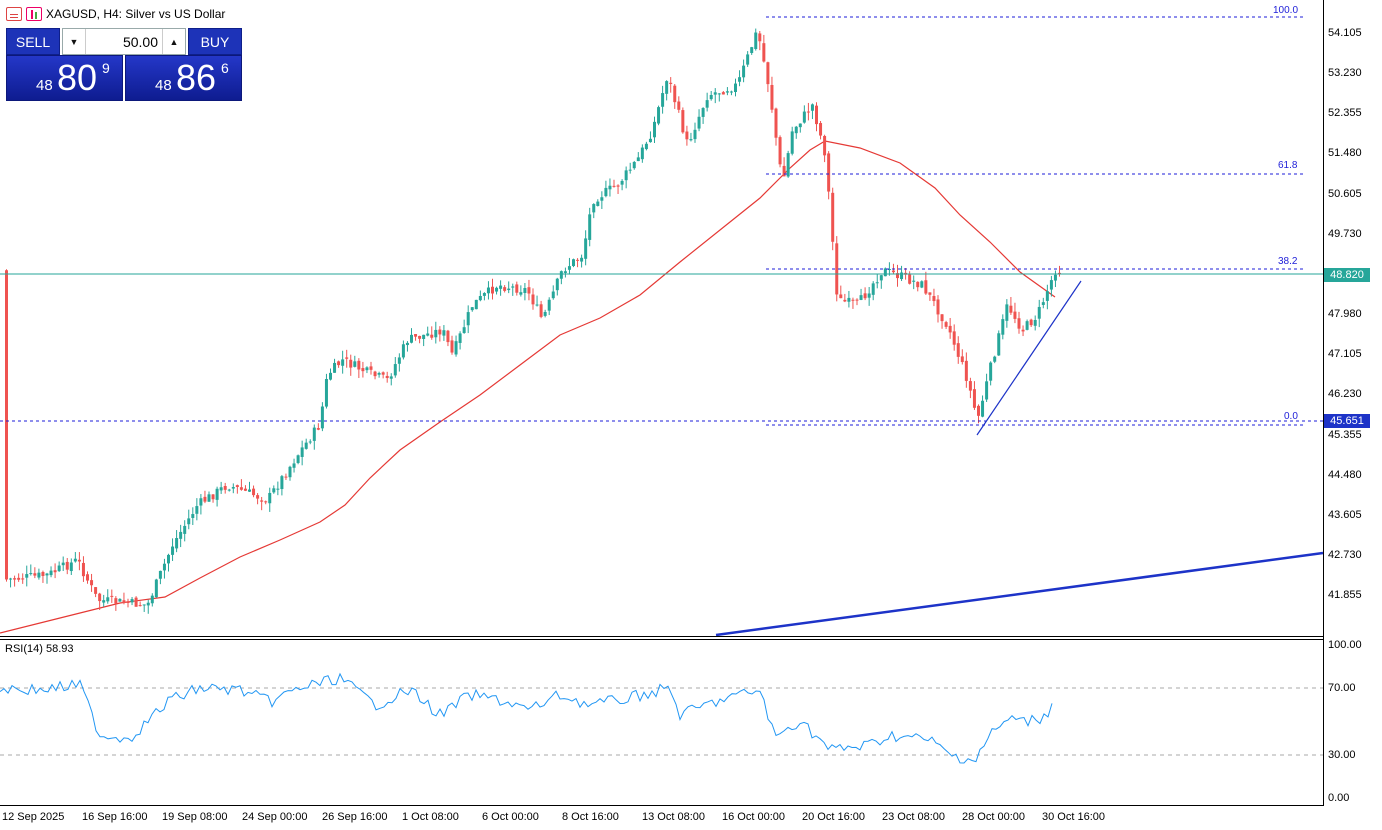 The height and width of the screenshot is (830, 1382). Describe the element at coordinates (74, 41) in the screenshot. I see `lot-decrease-icon: ▼` at that location.